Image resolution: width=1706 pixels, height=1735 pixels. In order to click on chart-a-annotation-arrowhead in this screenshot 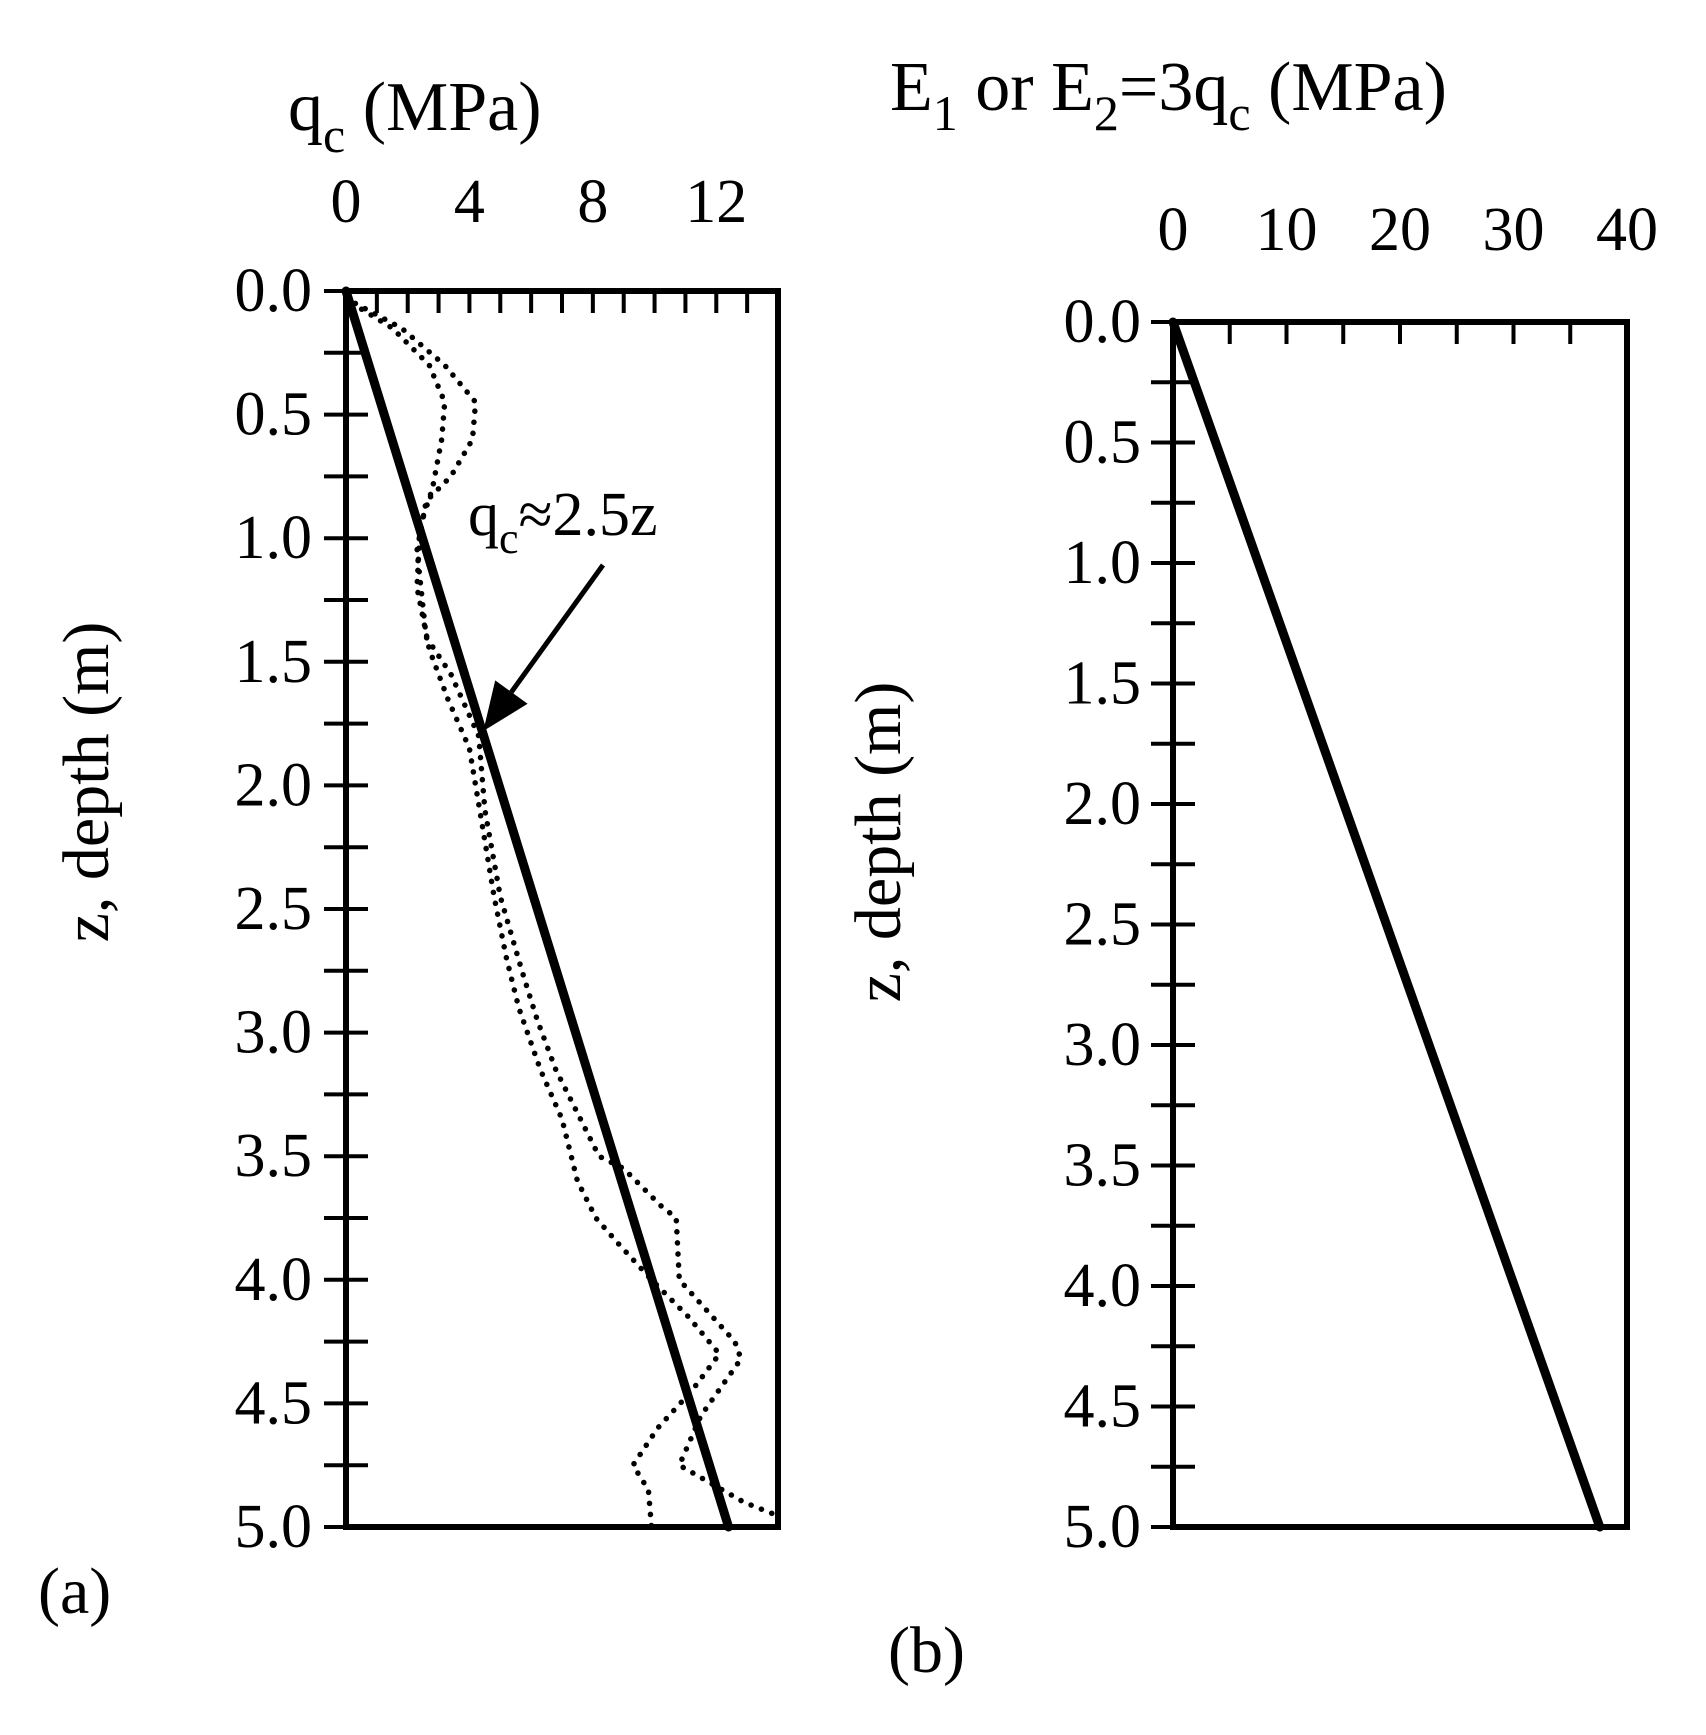, I will do `click(505, 705)`.